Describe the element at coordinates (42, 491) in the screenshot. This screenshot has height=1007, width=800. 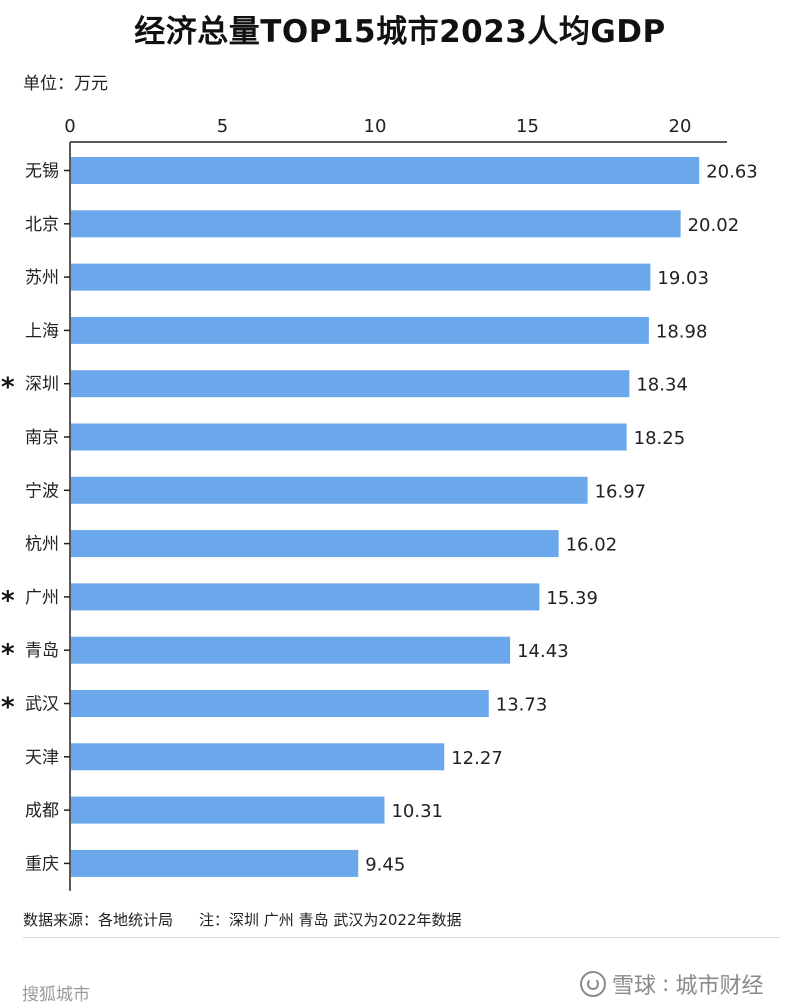
I see `category-label: 宁波` at that location.